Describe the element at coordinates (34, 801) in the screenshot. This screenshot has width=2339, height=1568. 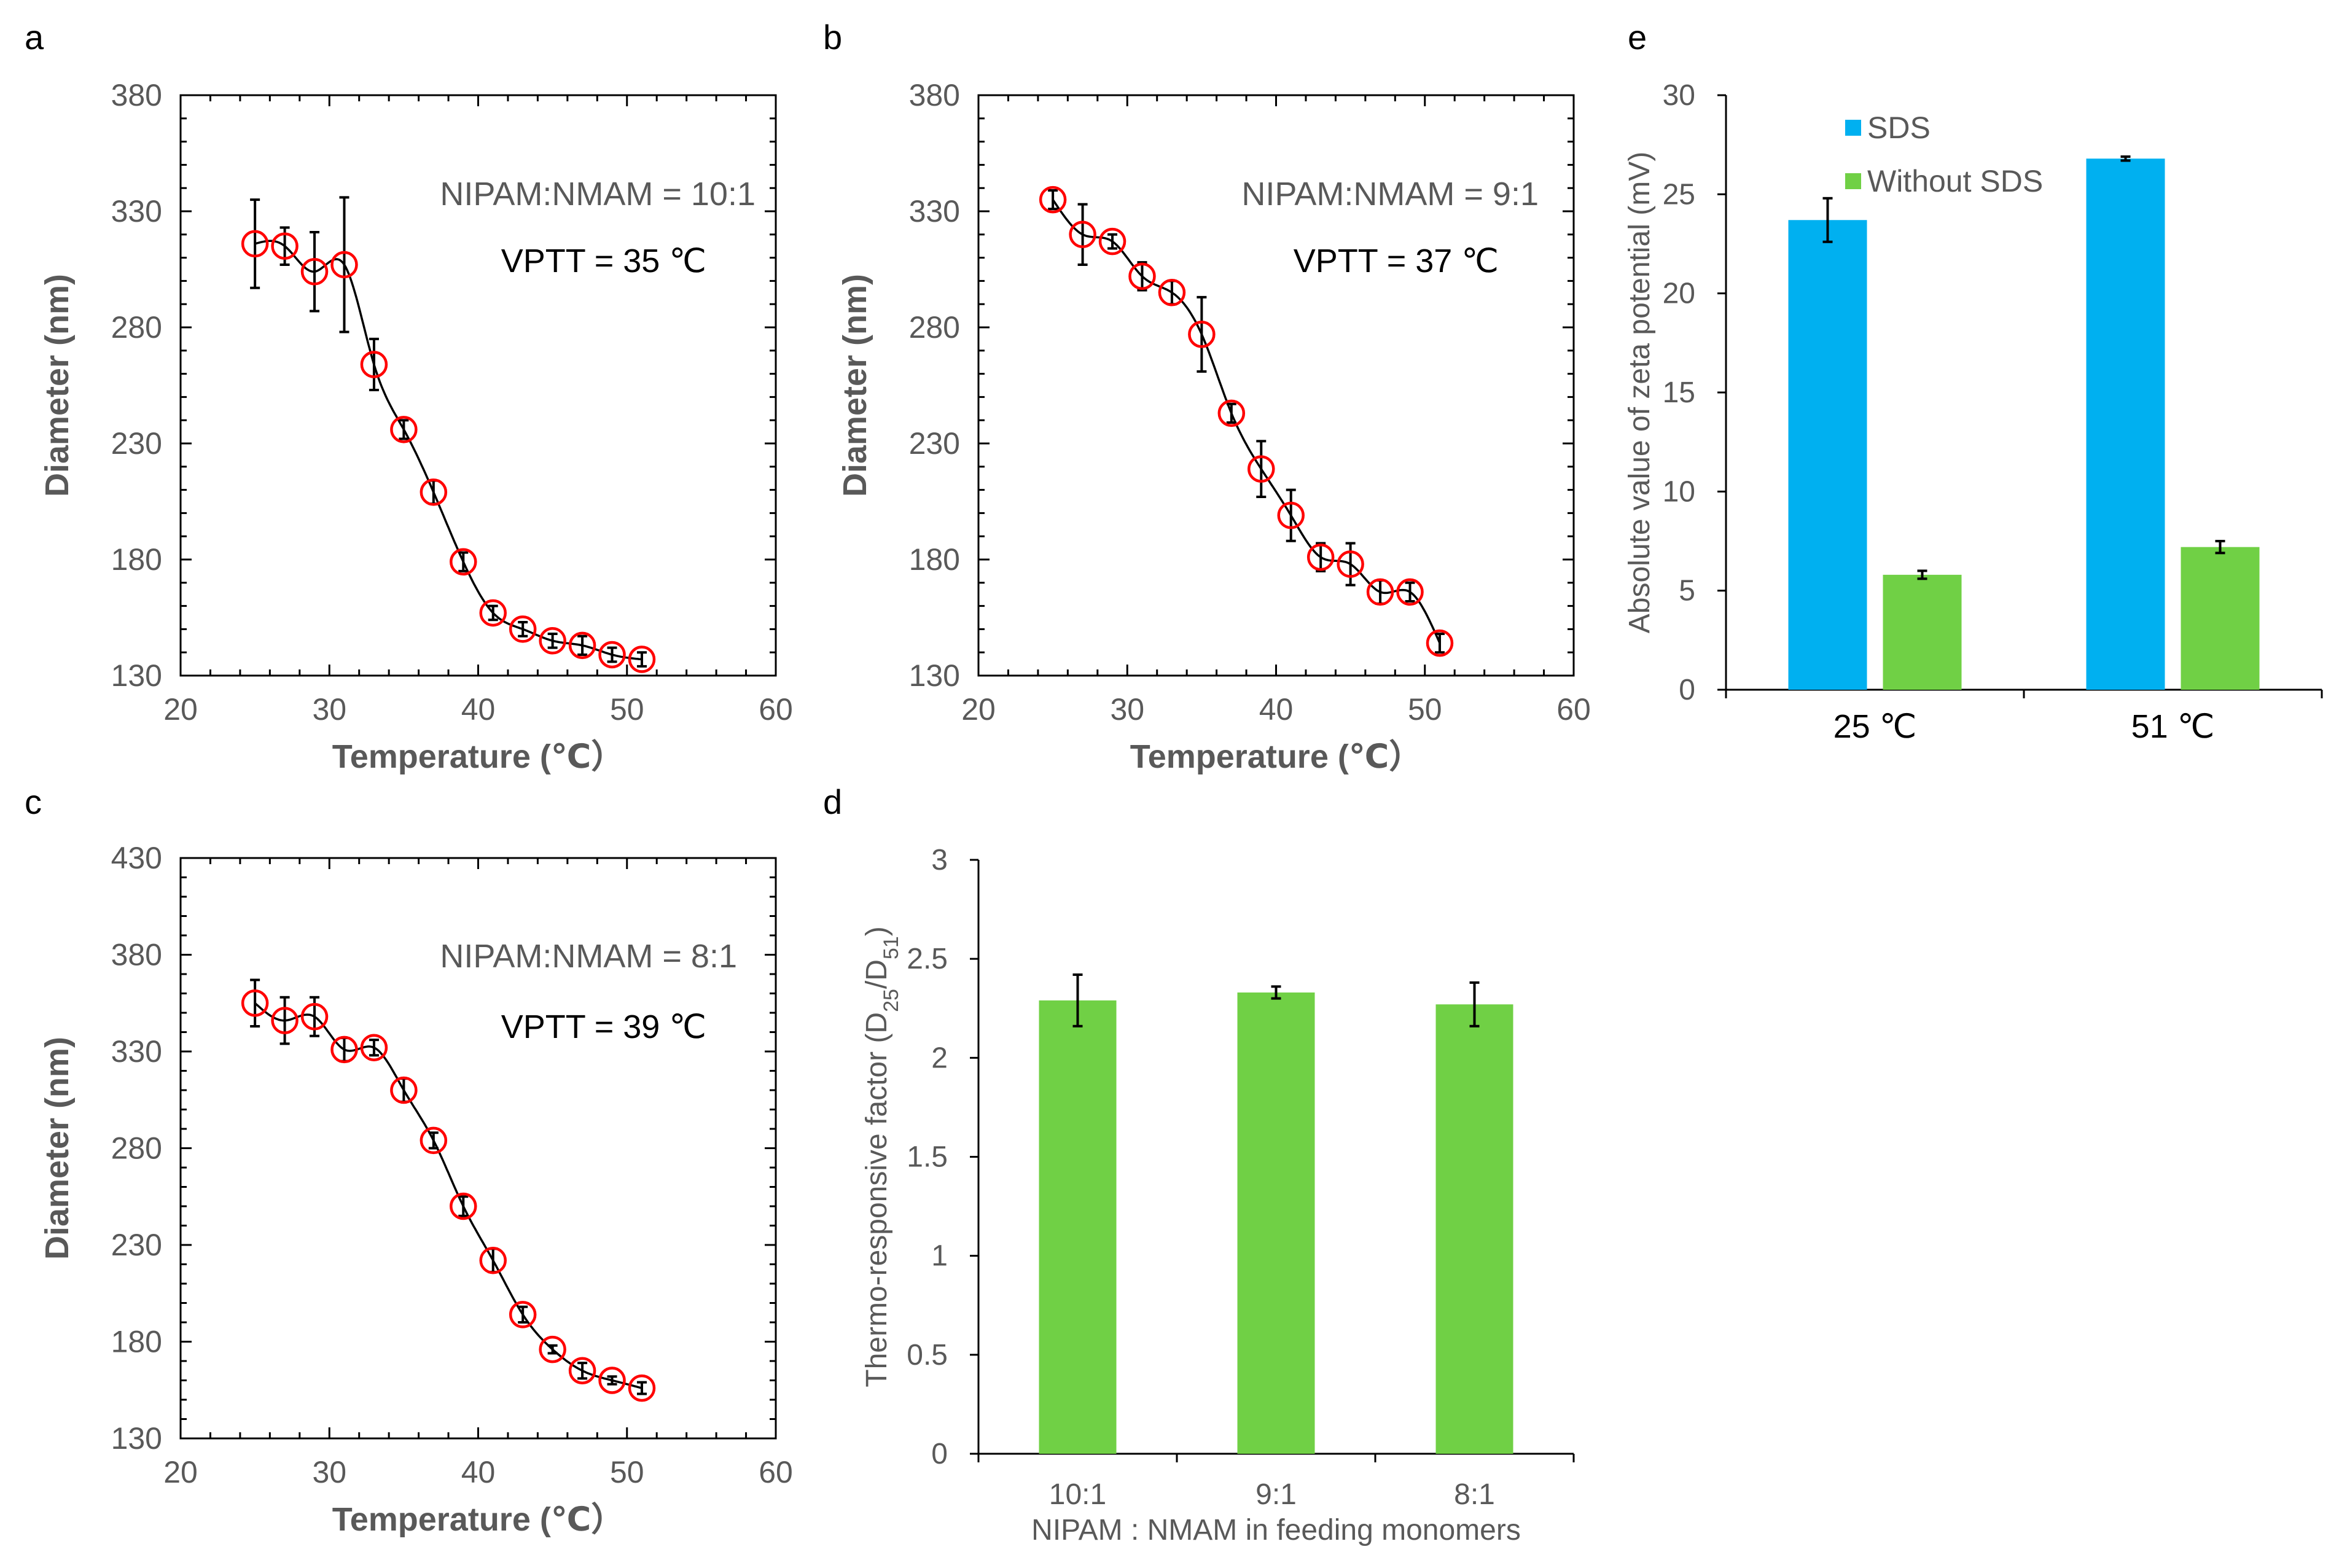
I see `panel-letter: c` at that location.